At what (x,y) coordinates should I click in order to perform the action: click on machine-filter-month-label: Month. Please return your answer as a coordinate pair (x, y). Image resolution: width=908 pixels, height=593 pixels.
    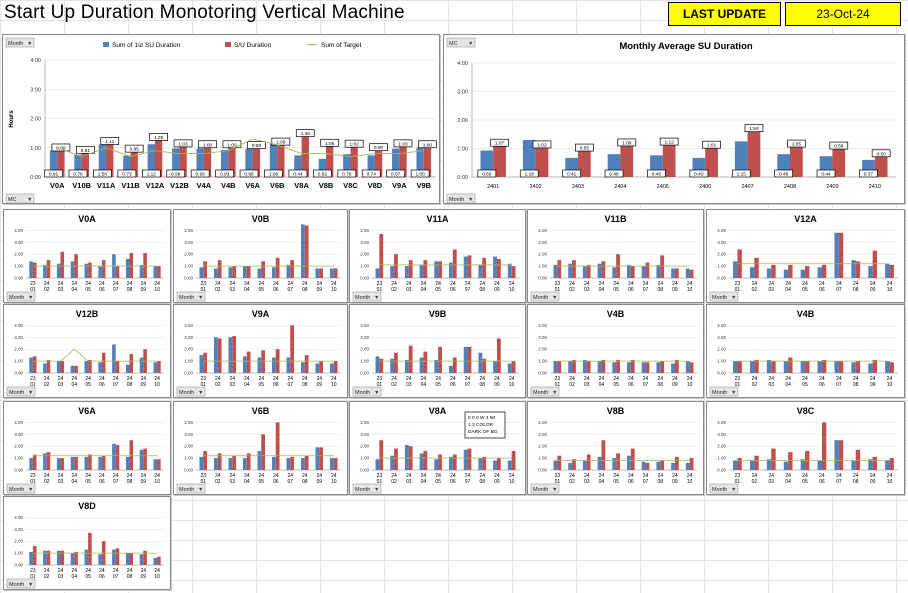
    Looking at the image, I should click on (540, 393).